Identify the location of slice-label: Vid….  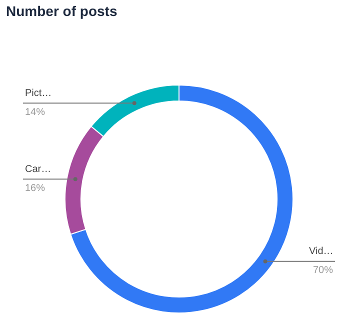
(321, 251).